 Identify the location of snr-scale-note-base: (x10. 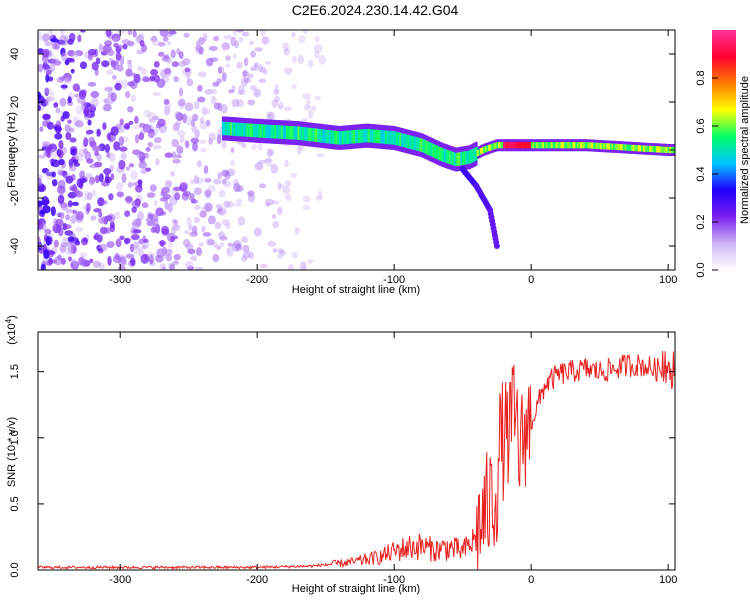
(12, 333).